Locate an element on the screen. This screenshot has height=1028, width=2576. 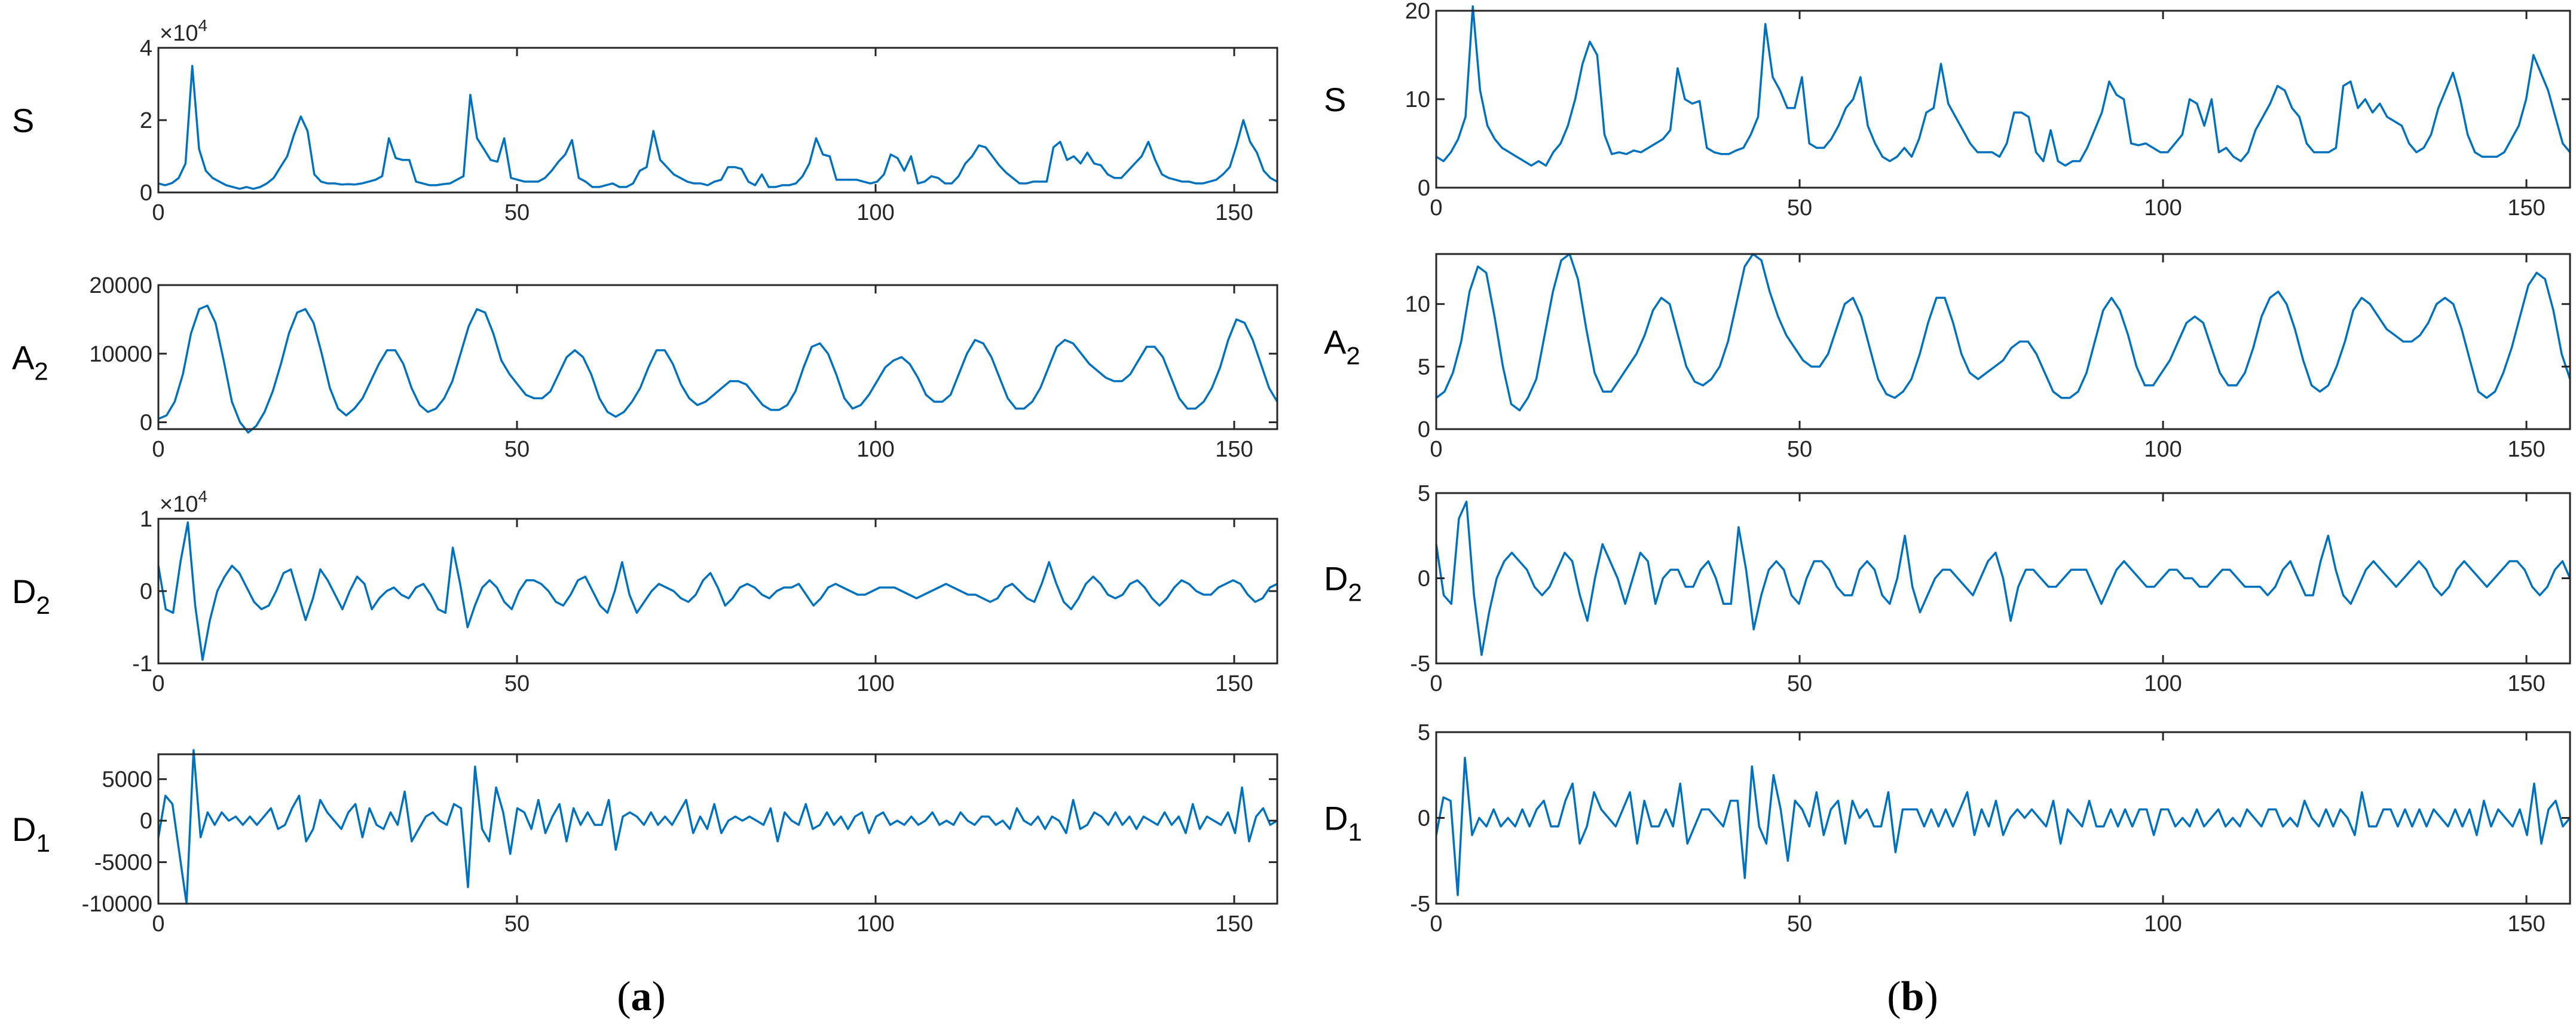
y-tick-label: -1 is located at coordinates (142, 664).